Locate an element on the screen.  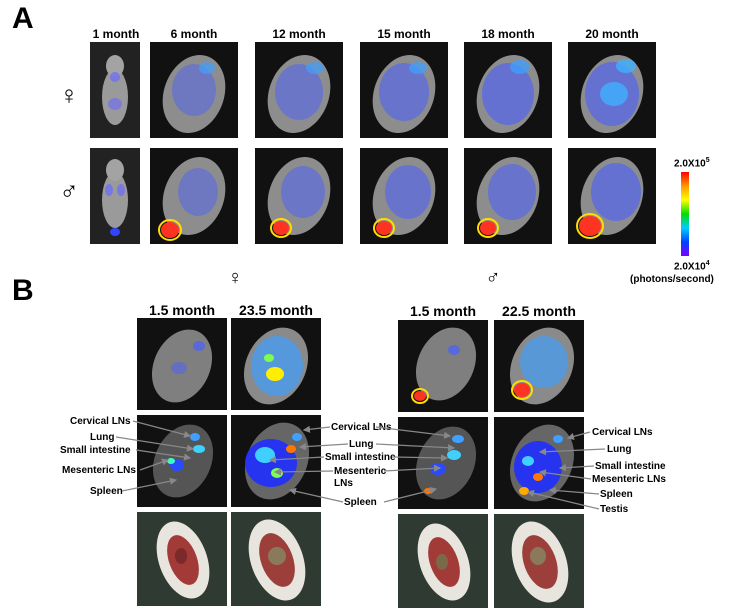
label-female-small-intestine: Small intestine is located at coordinates (95, 450).